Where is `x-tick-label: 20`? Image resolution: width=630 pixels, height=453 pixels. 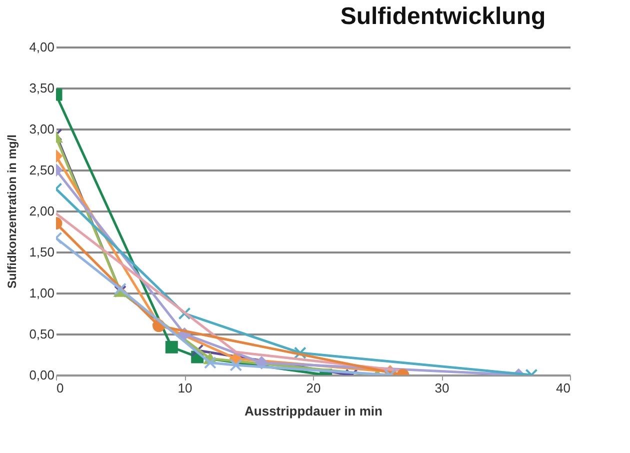 x-tick-label: 20 is located at coordinates (313, 388).